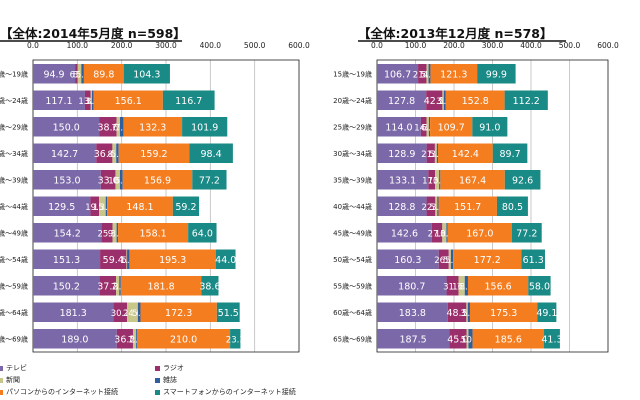 The image size is (640, 400). What do you see at coordinates (508, 339) in the screenshot?
I see `right-data-label-pc_internet-10: 185.6` at bounding box center [508, 339].